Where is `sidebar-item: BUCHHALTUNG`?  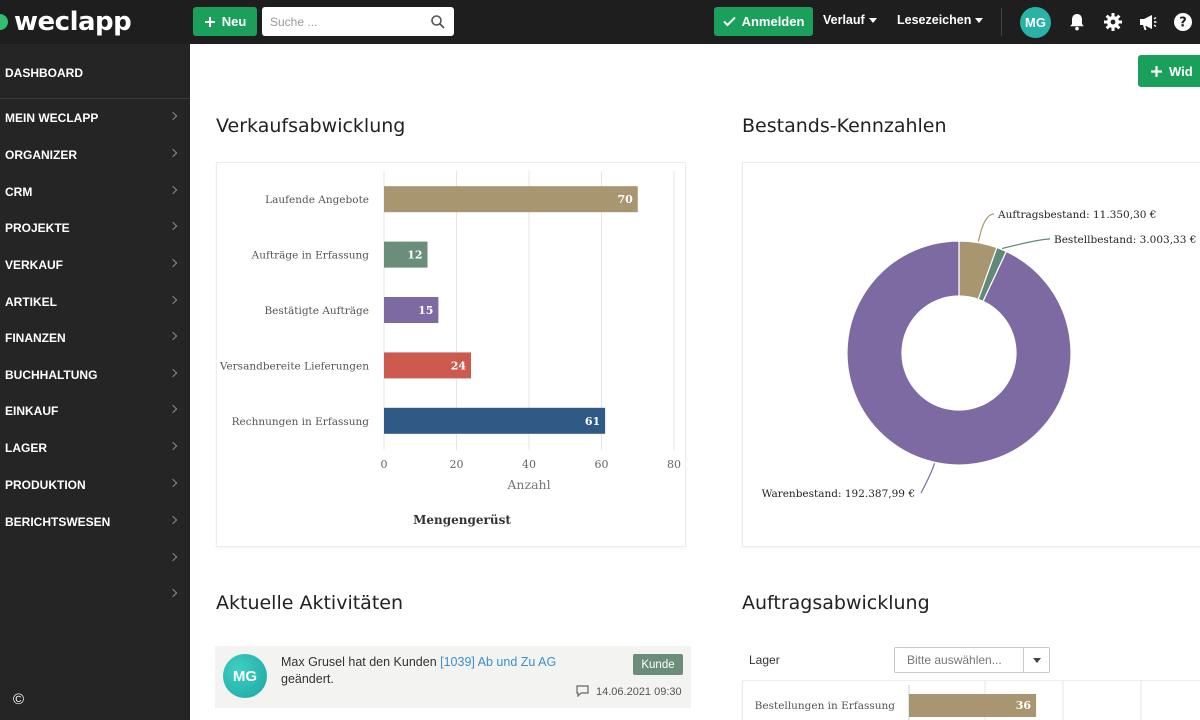
sidebar-item: BUCHHALTUNG is located at coordinates (95, 375).